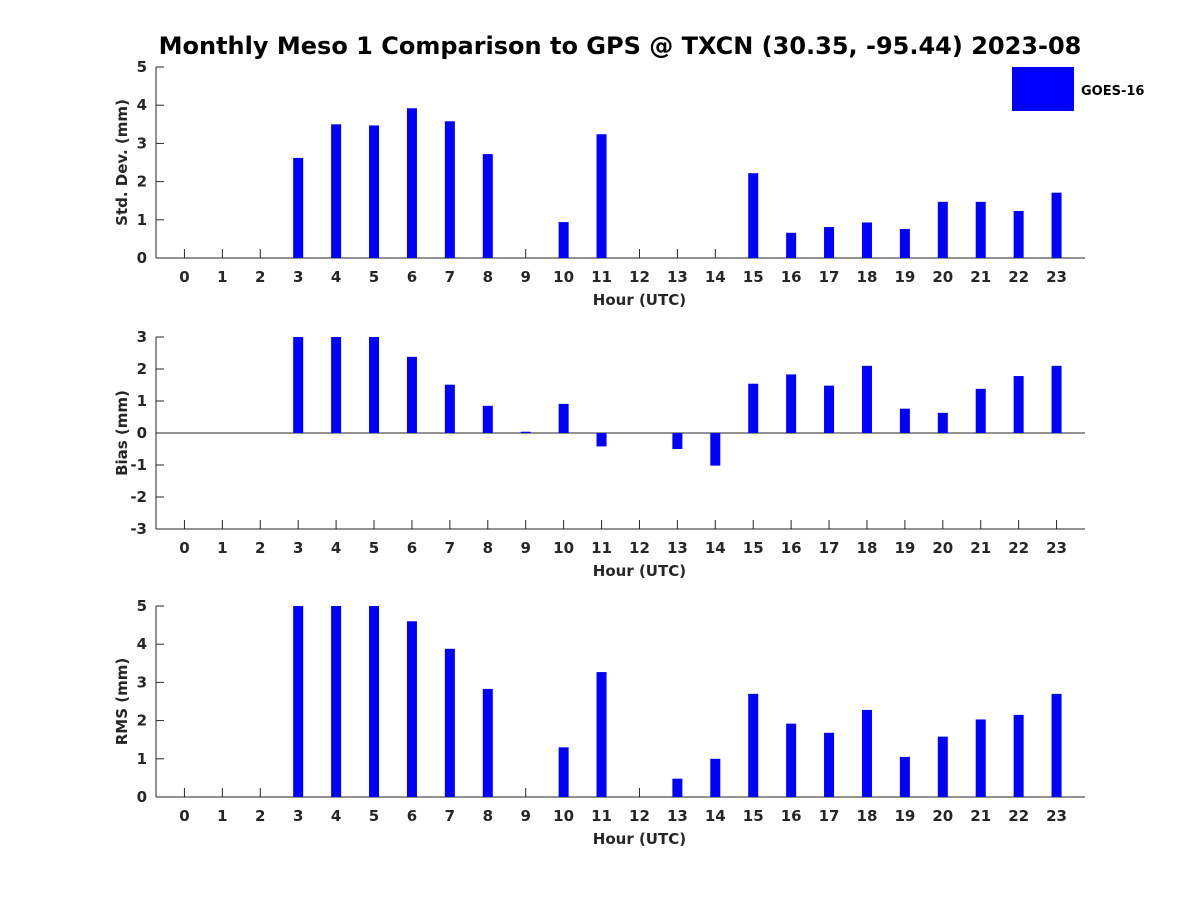 This screenshot has width=1200, height=900. What do you see at coordinates (1078, 89) in the screenshot?
I see `legend: GOES-16` at bounding box center [1078, 89].